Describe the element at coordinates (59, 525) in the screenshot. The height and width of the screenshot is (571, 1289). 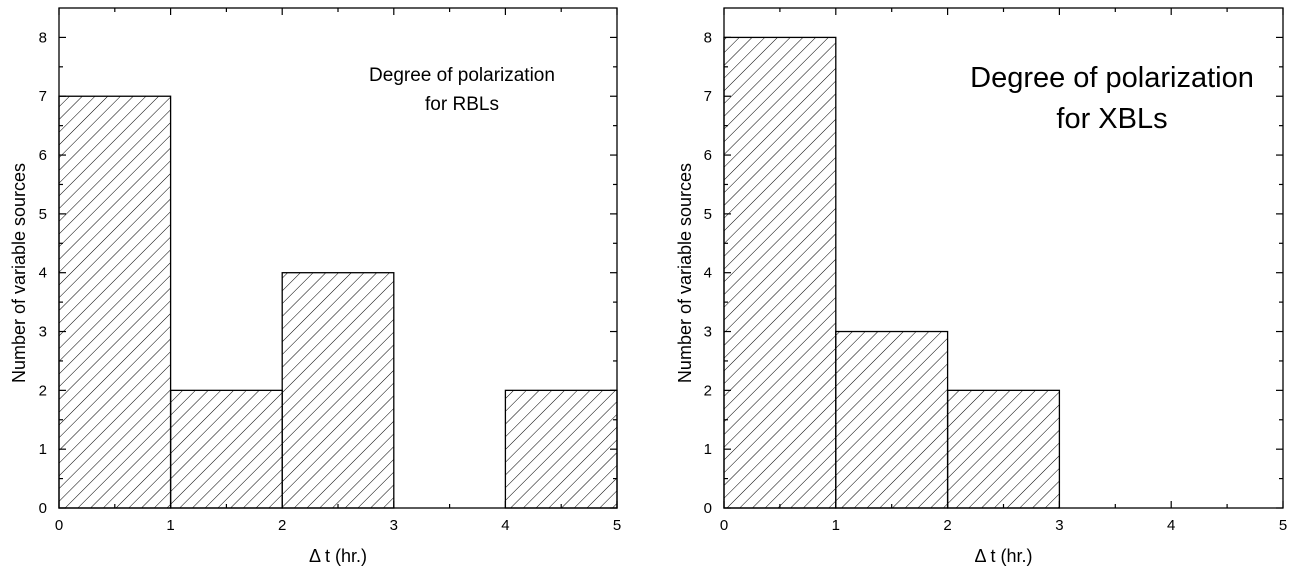
I see `rbl-x-tick-label: 0` at that location.